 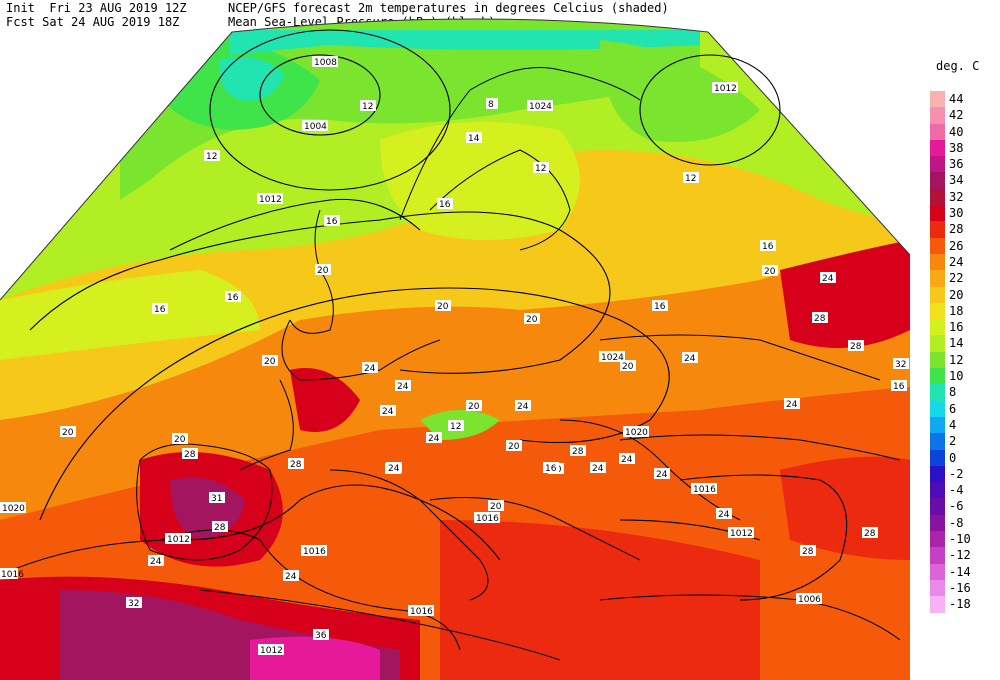 What do you see at coordinates (960, 539) in the screenshot?
I see `legend-label: -10` at bounding box center [960, 539].